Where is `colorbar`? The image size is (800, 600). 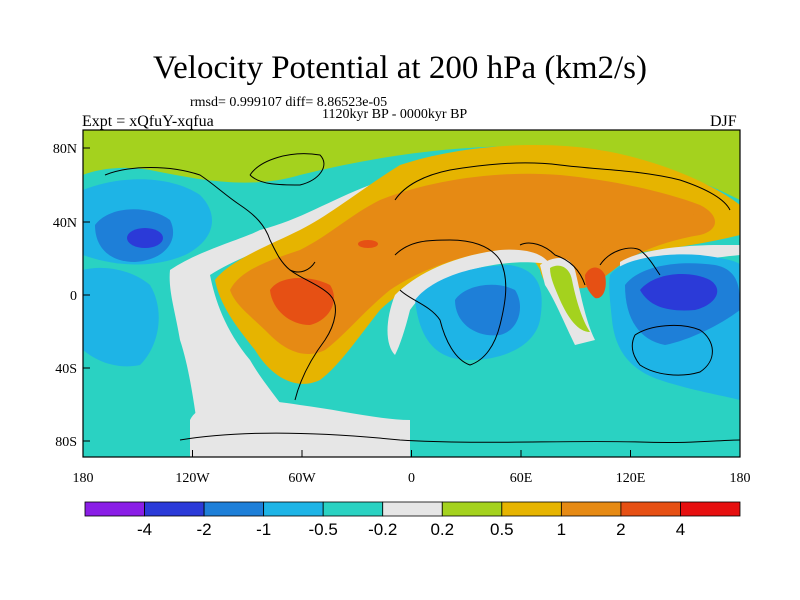
colorbar is located at coordinates (412, 509).